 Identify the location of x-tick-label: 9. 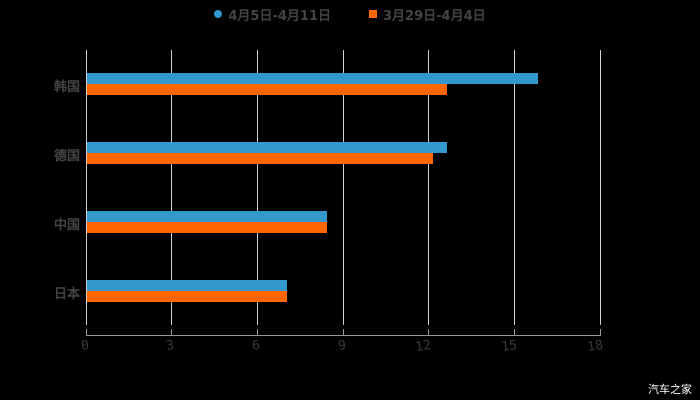
(342, 346).